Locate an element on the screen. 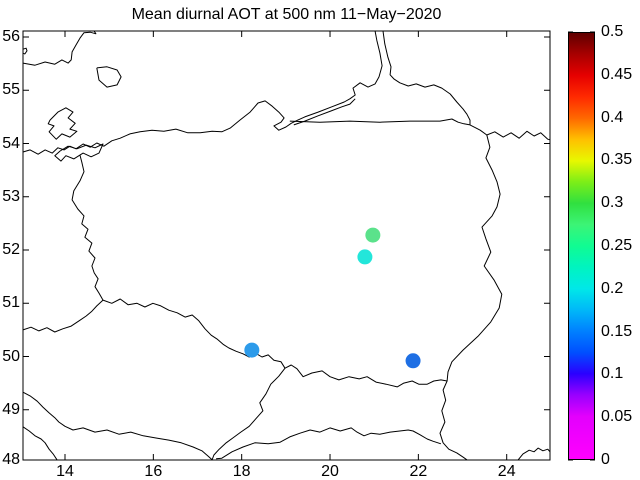 Image resolution: width=640 pixels, height=480 pixels. colorbar-tick-label: 0.25 is located at coordinates (617, 245).